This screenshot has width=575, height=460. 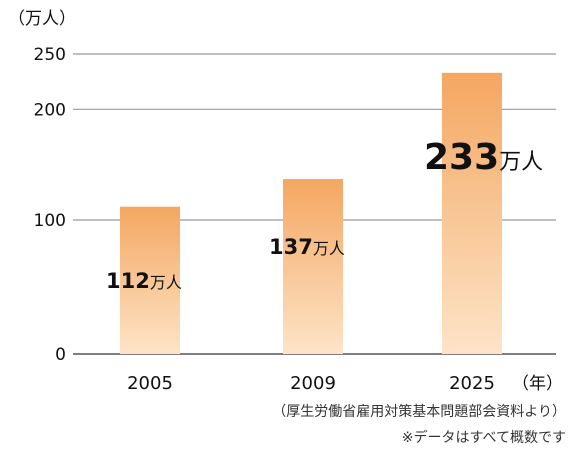 What do you see at coordinates (50, 221) in the screenshot?
I see `y-tick-label: 100` at bounding box center [50, 221].